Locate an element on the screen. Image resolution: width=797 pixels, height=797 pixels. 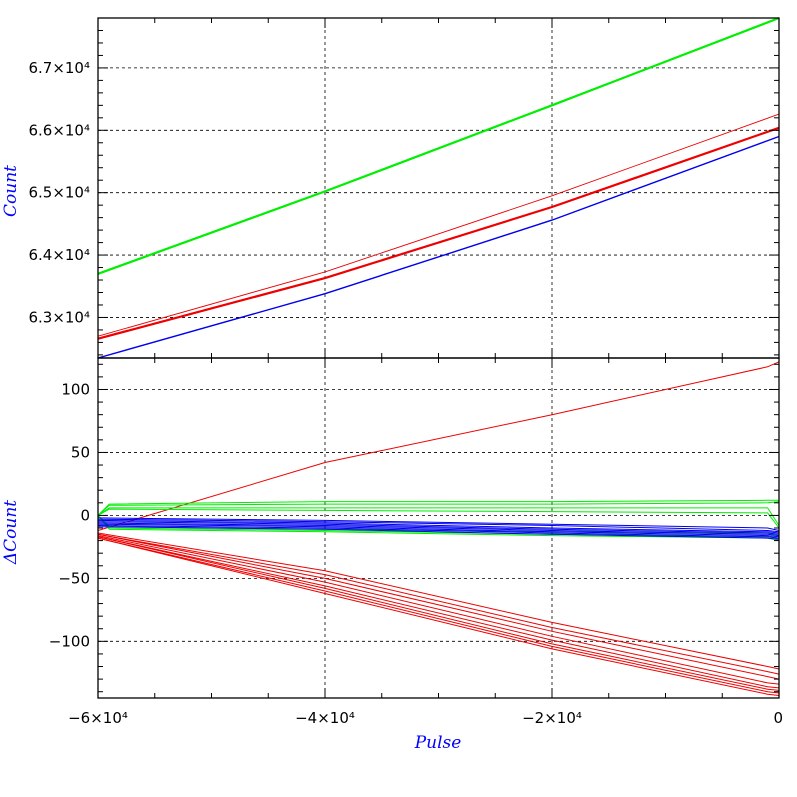
top-y-tick-label: 6.6×10⁴ is located at coordinates (59, 130).